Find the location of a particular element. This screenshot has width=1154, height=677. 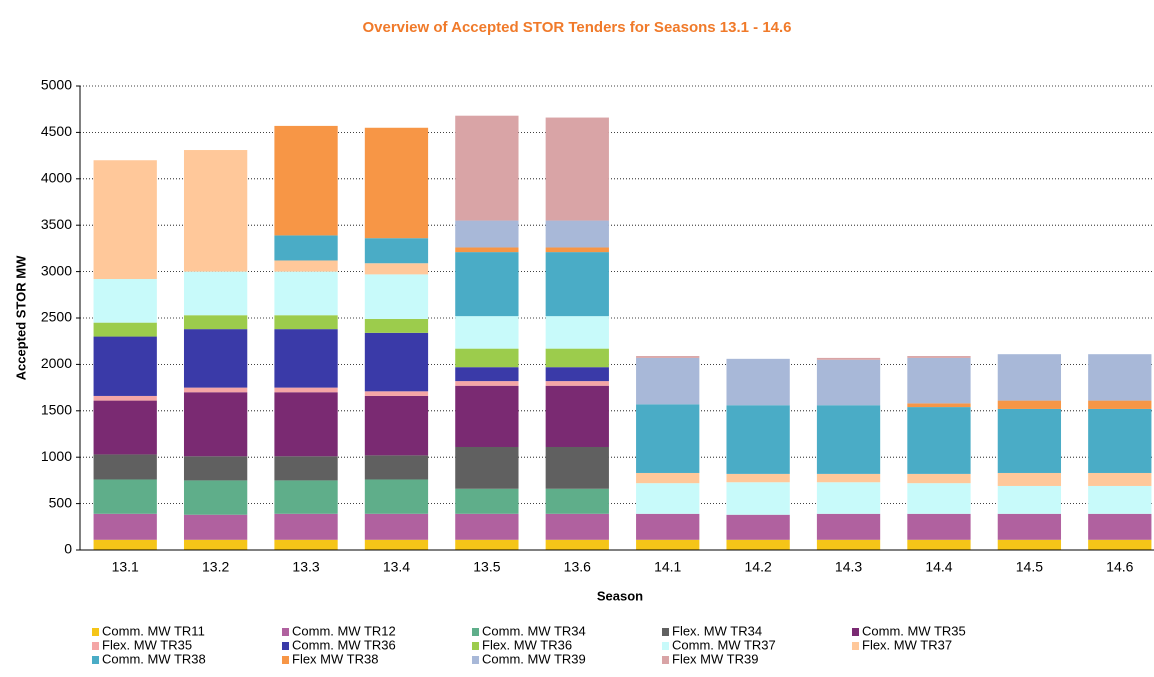

x-tick-label: 13.3 is located at coordinates (305, 567).